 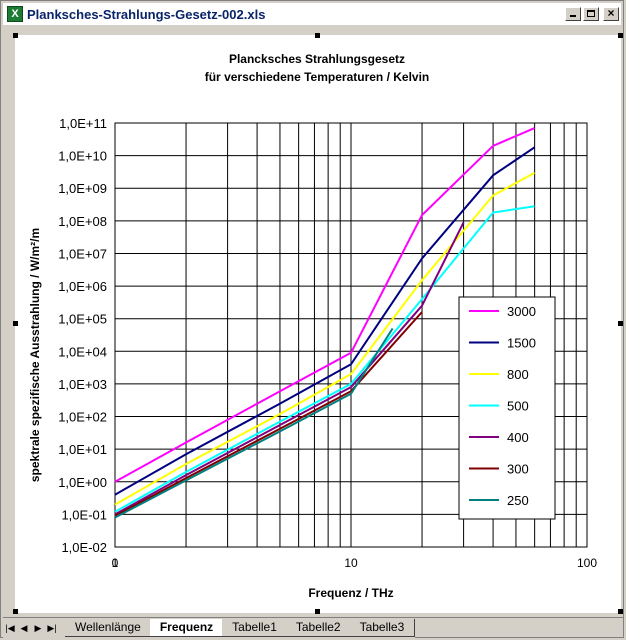 I want to click on y-tick-label: 1,0E+06, so click(x=82, y=286).